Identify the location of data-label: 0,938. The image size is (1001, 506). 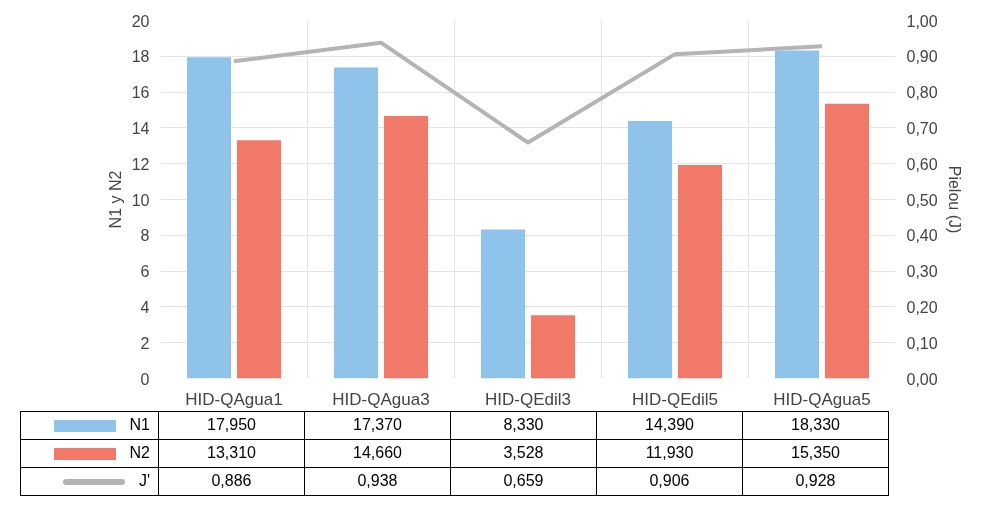
(377, 481).